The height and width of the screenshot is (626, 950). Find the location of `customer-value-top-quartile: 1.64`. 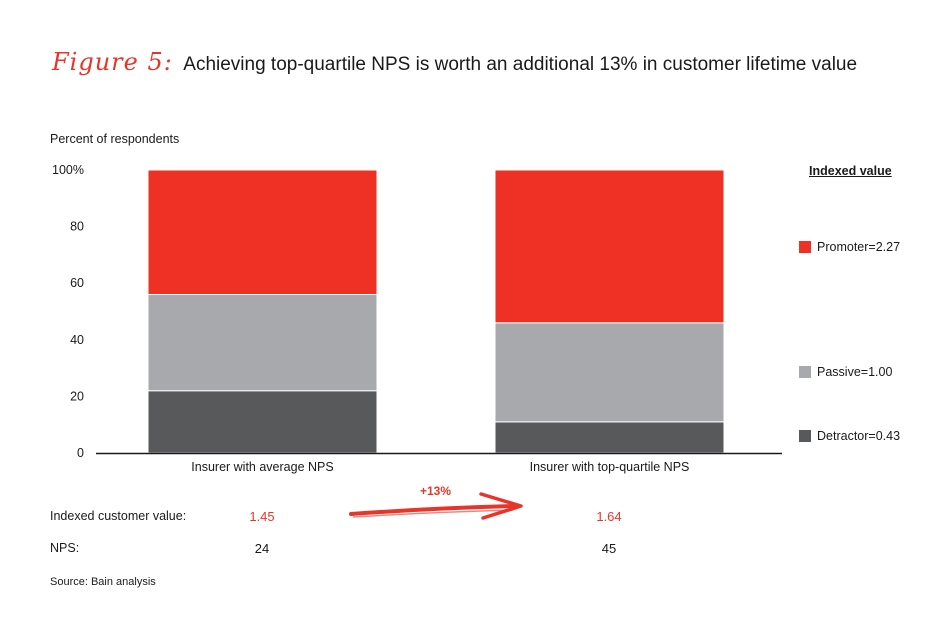

customer-value-top-quartile: 1.64 is located at coordinates (609, 516).